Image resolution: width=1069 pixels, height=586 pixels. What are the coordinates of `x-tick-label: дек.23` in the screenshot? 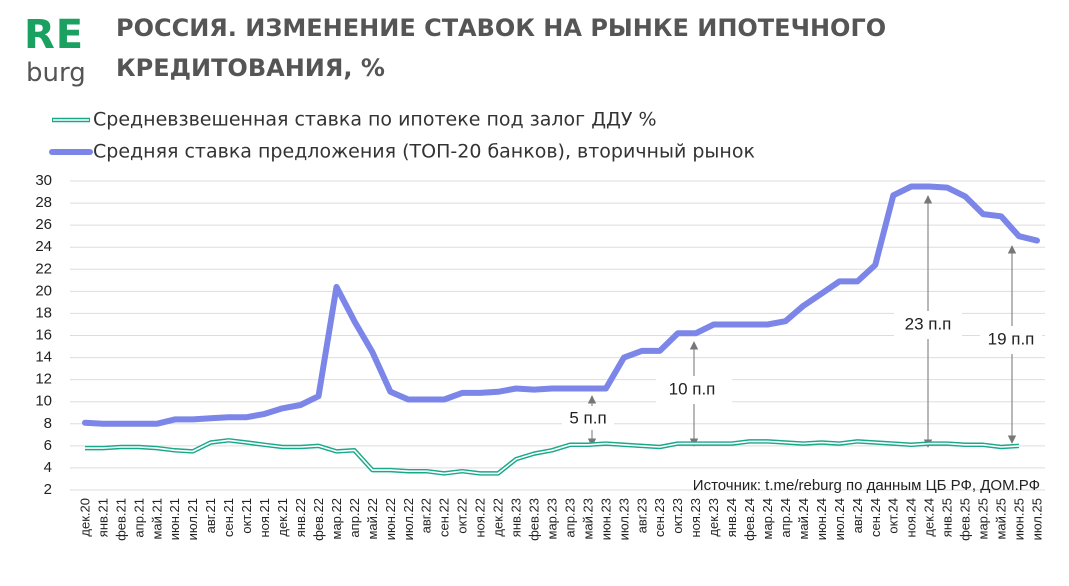 It's located at (713, 517).